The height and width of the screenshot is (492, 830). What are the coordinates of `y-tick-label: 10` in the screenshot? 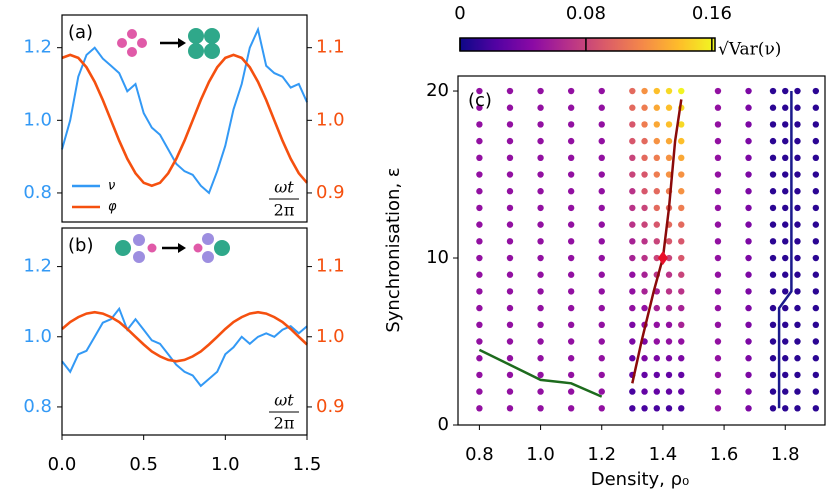 It's located at (437, 257).